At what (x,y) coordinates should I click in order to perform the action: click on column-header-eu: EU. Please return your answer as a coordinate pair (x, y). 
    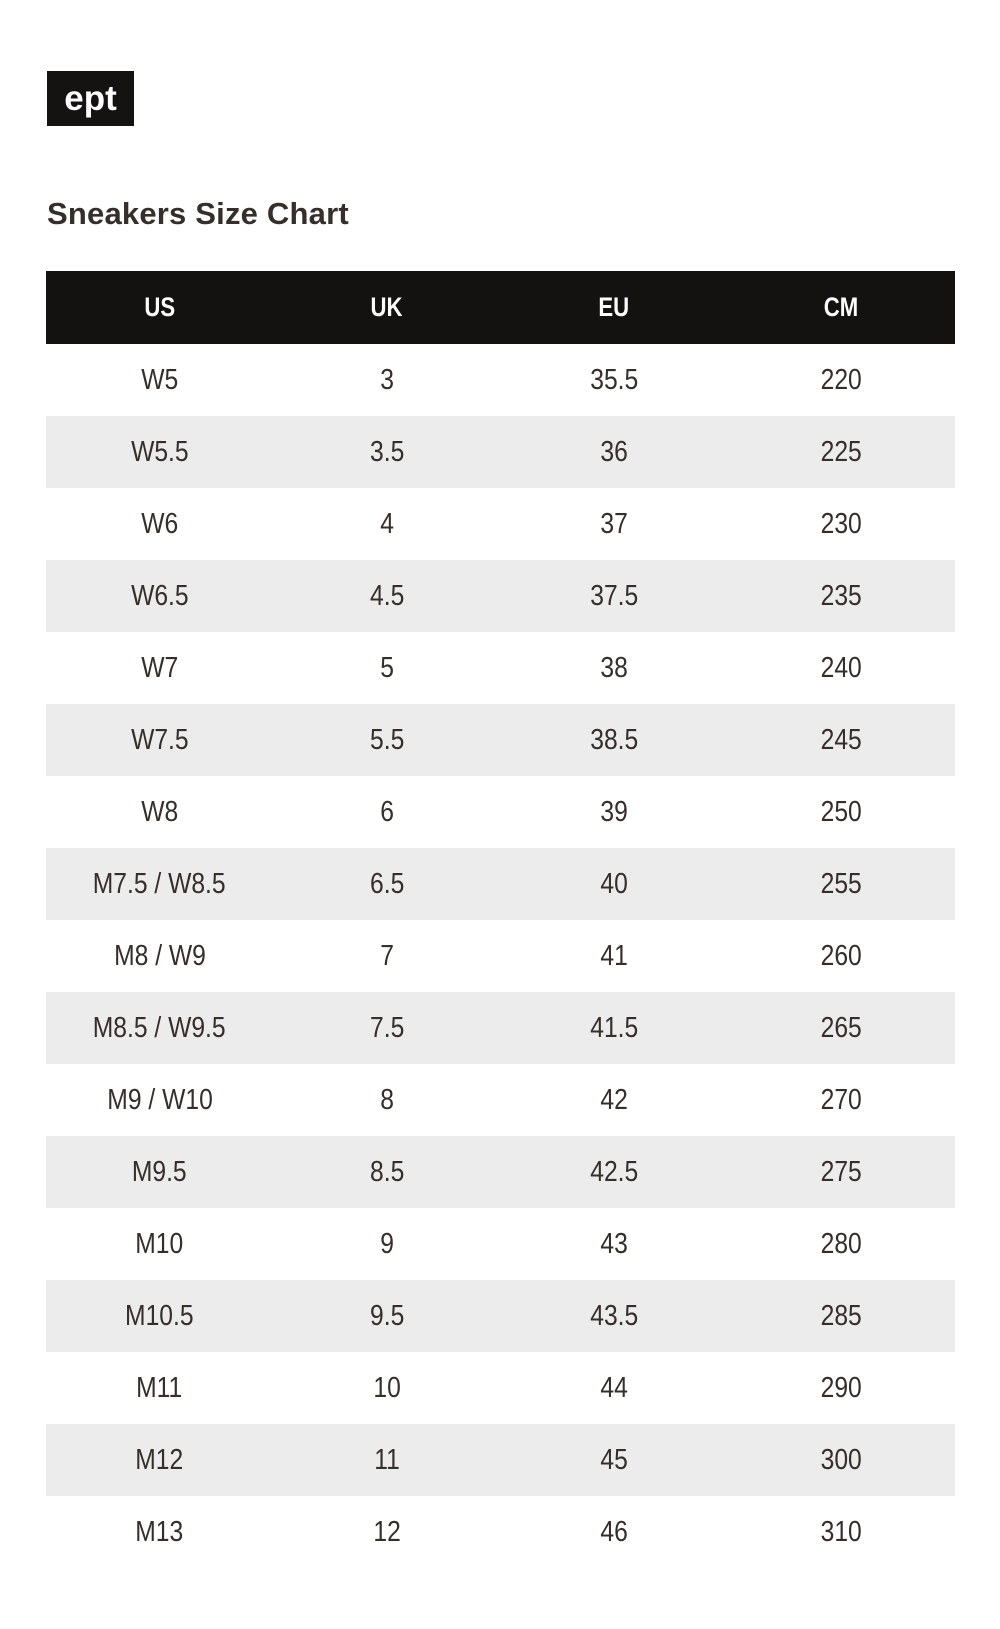
    Looking at the image, I should click on (614, 307).